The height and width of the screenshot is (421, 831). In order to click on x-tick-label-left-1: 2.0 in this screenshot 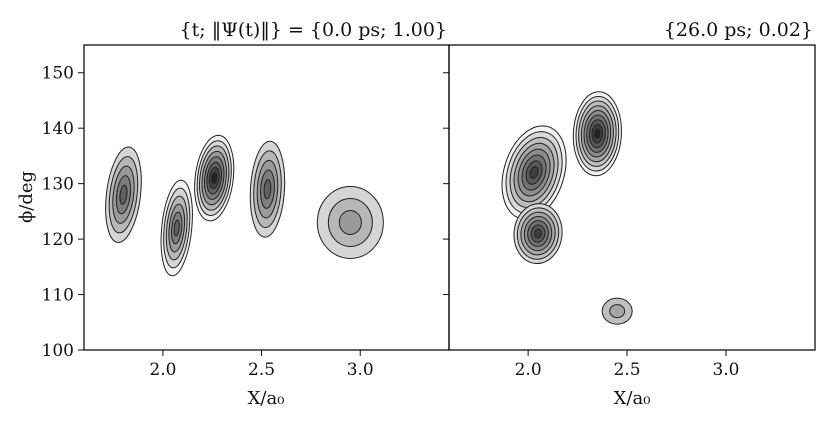, I will do `click(162, 370)`.